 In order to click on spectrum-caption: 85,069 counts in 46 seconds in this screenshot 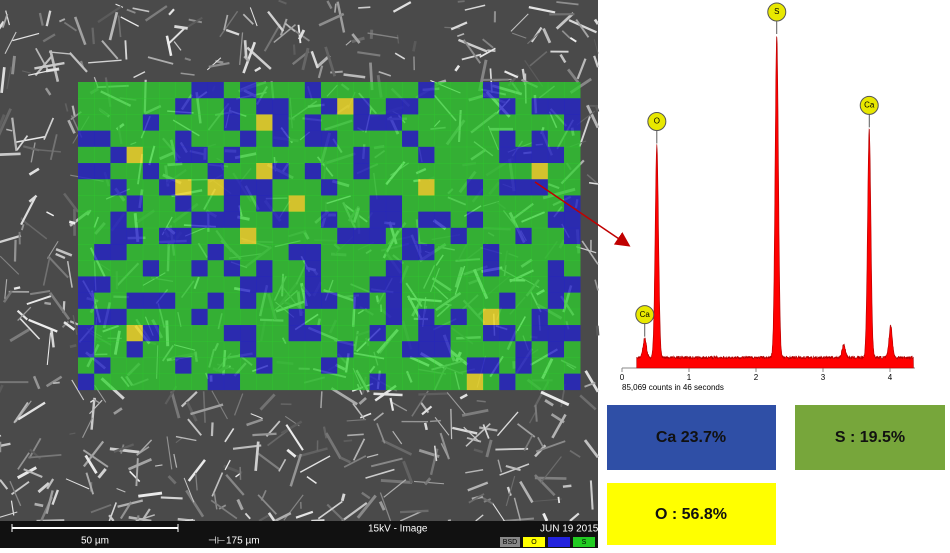, I will do `click(673, 387)`.